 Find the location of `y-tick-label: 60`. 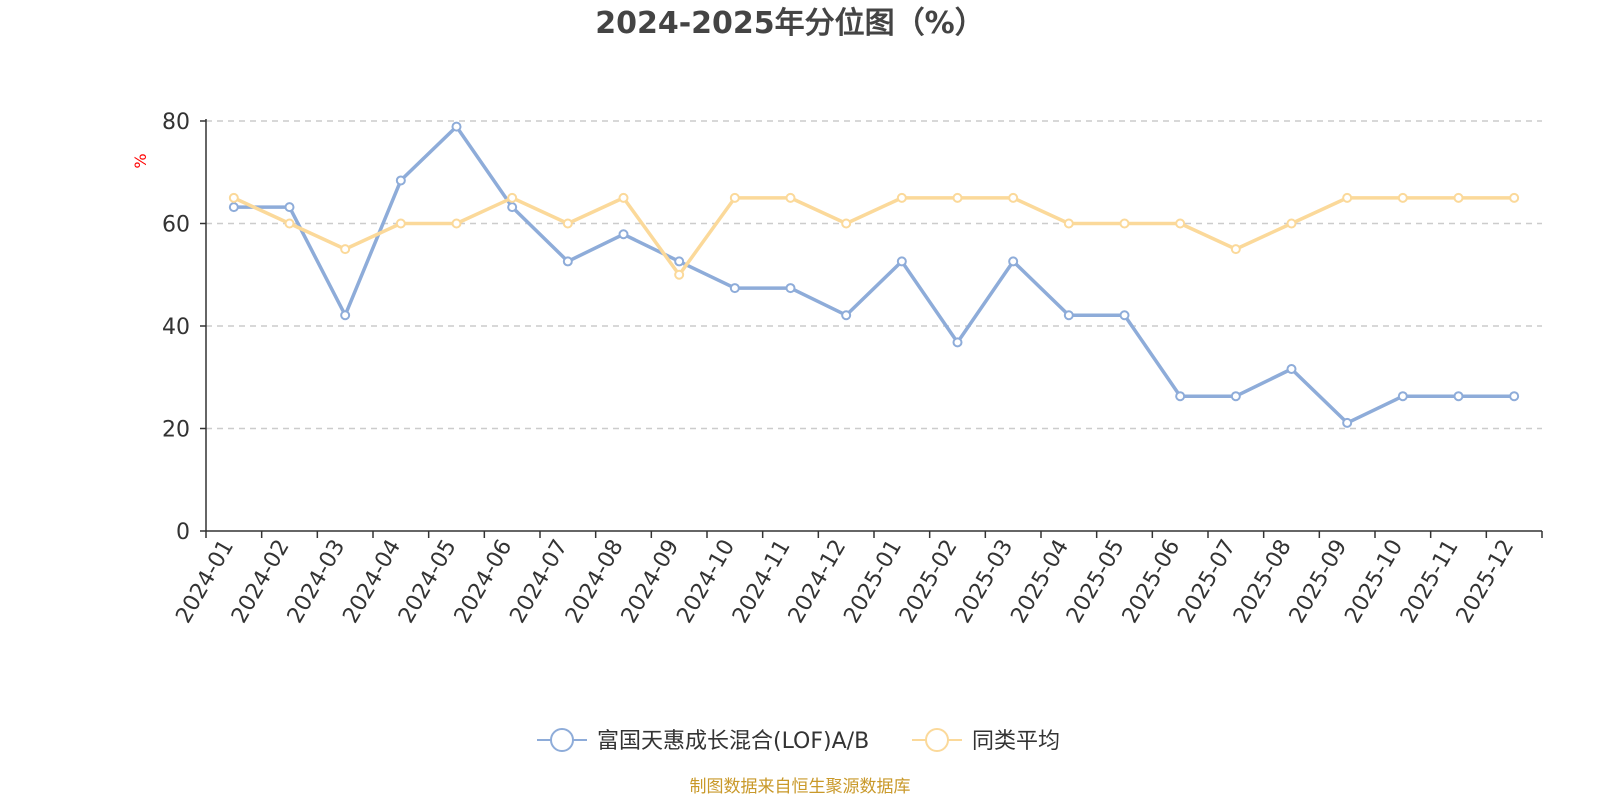

y-tick-label: 60 is located at coordinates (176, 225).